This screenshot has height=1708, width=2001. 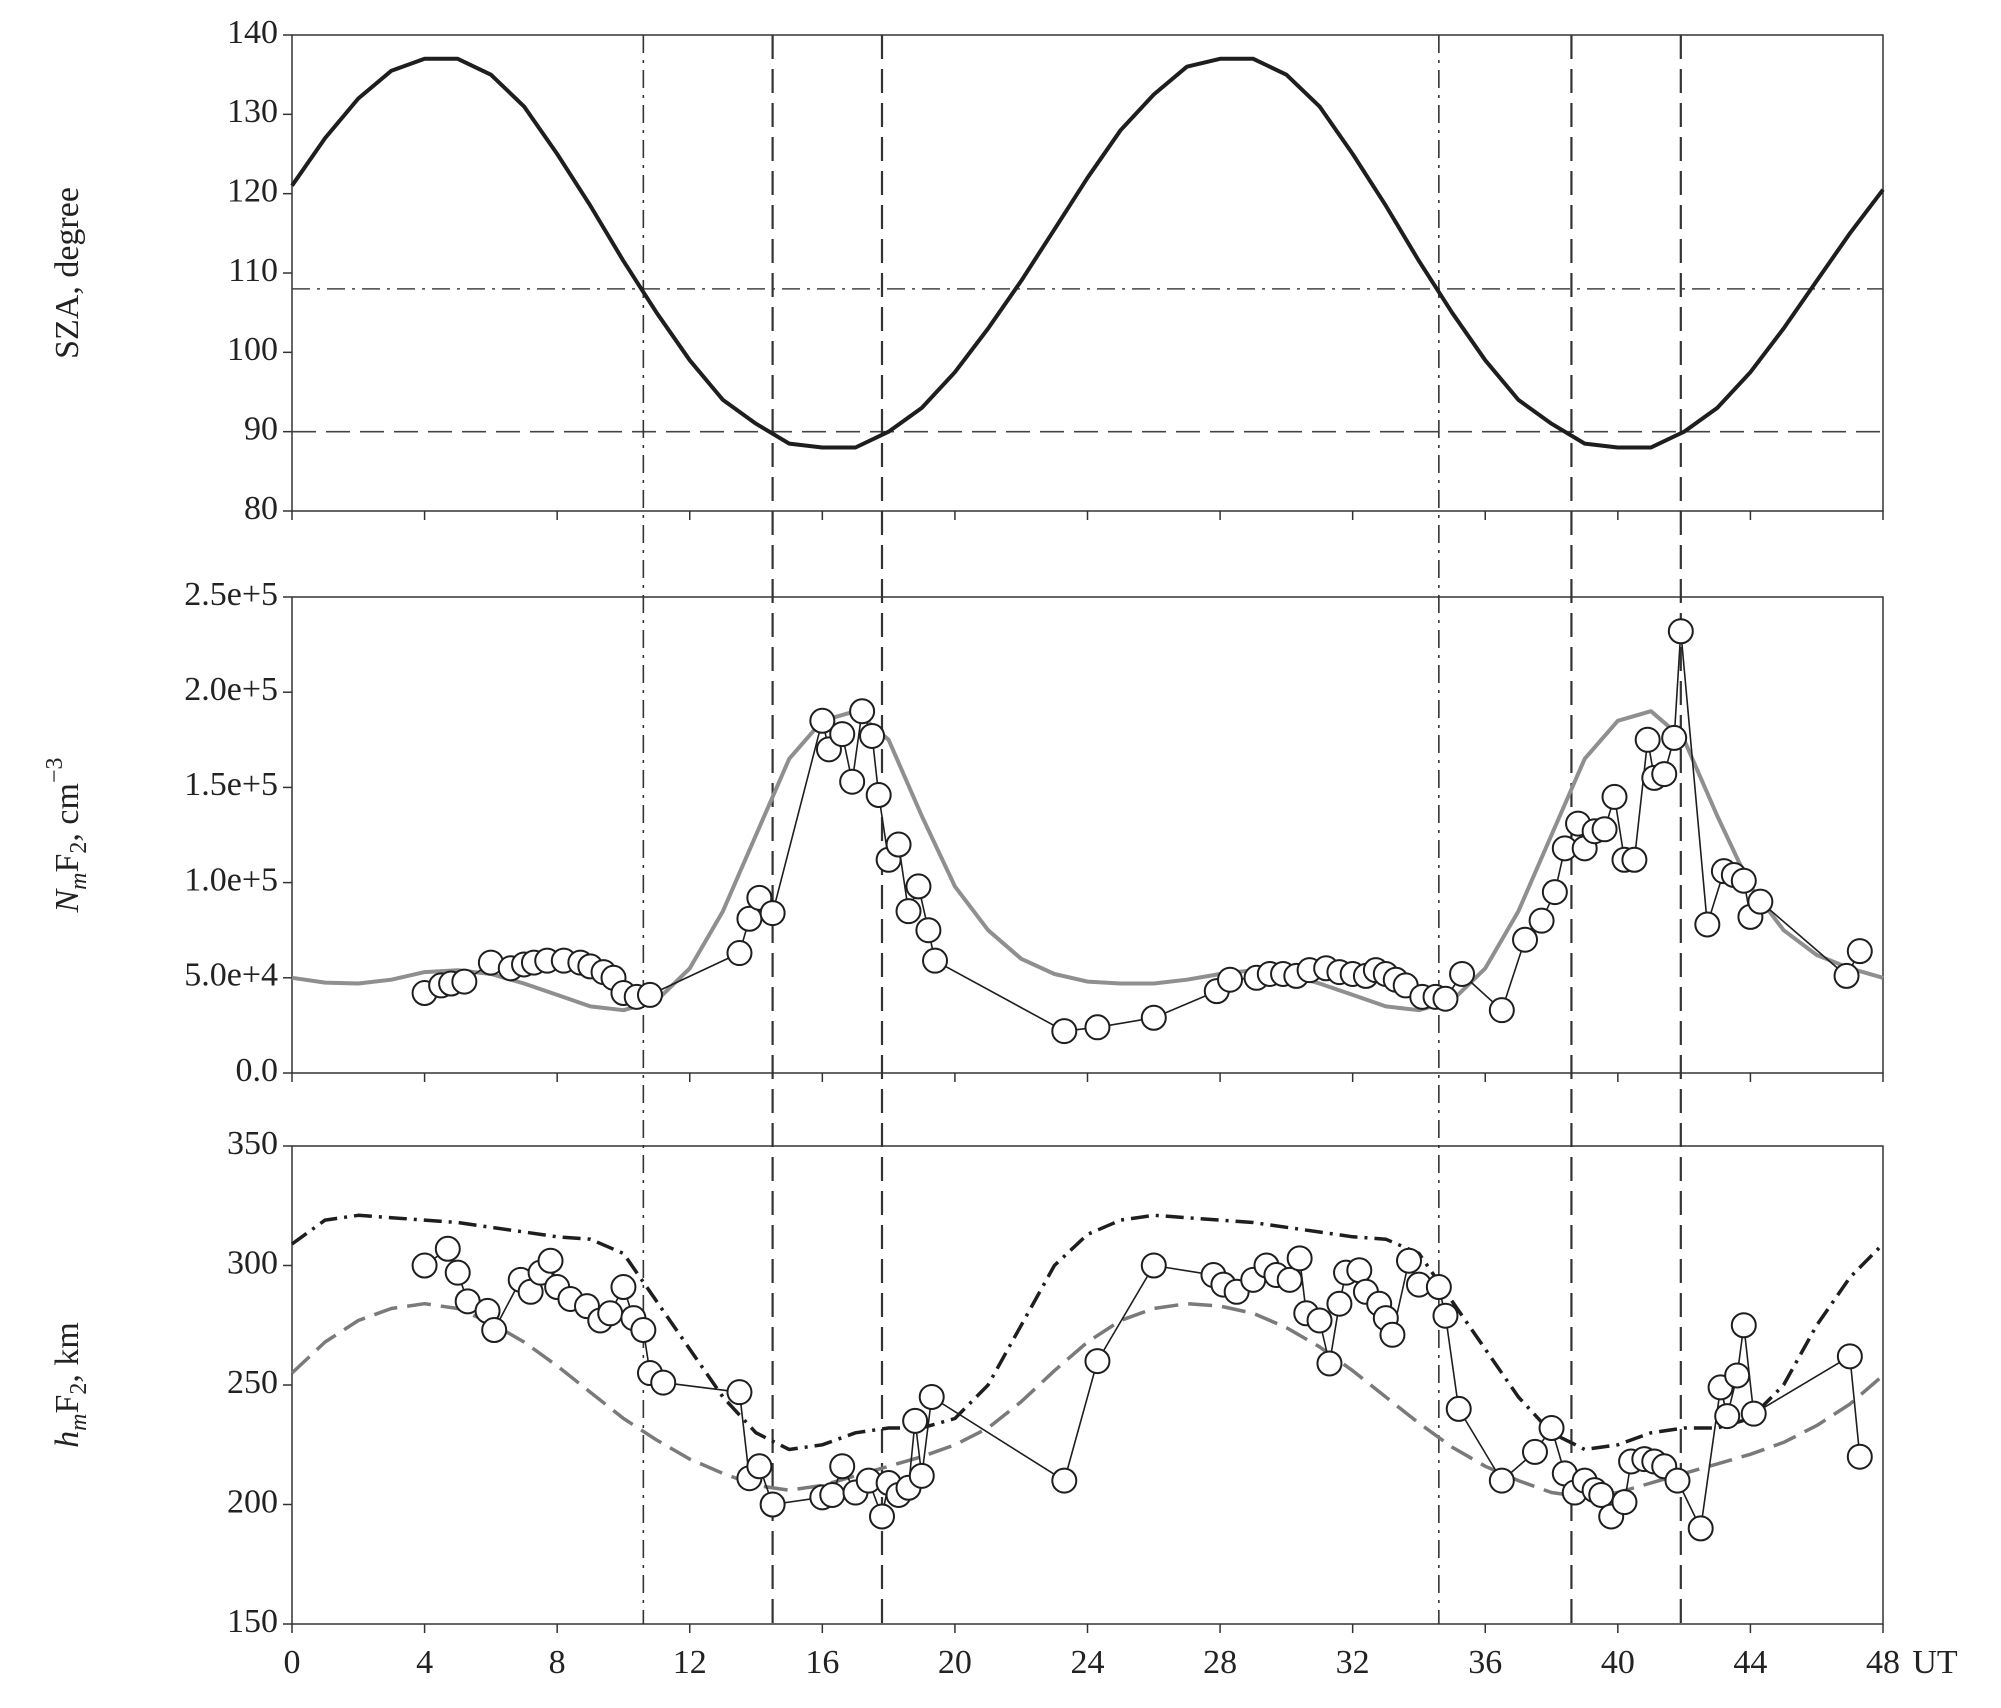 What do you see at coordinates (252, 1143) in the screenshot?
I see `y-tick-label: 350` at bounding box center [252, 1143].